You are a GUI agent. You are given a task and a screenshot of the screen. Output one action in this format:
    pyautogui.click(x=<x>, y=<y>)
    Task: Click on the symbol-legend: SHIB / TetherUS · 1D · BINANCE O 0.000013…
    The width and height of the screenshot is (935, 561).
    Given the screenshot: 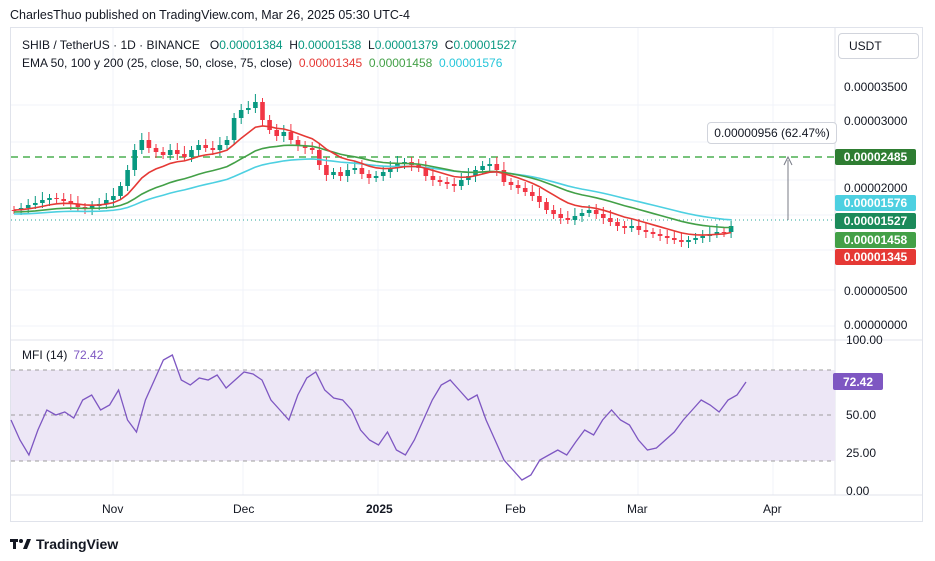 What is the action you would take?
    pyautogui.click(x=269, y=45)
    